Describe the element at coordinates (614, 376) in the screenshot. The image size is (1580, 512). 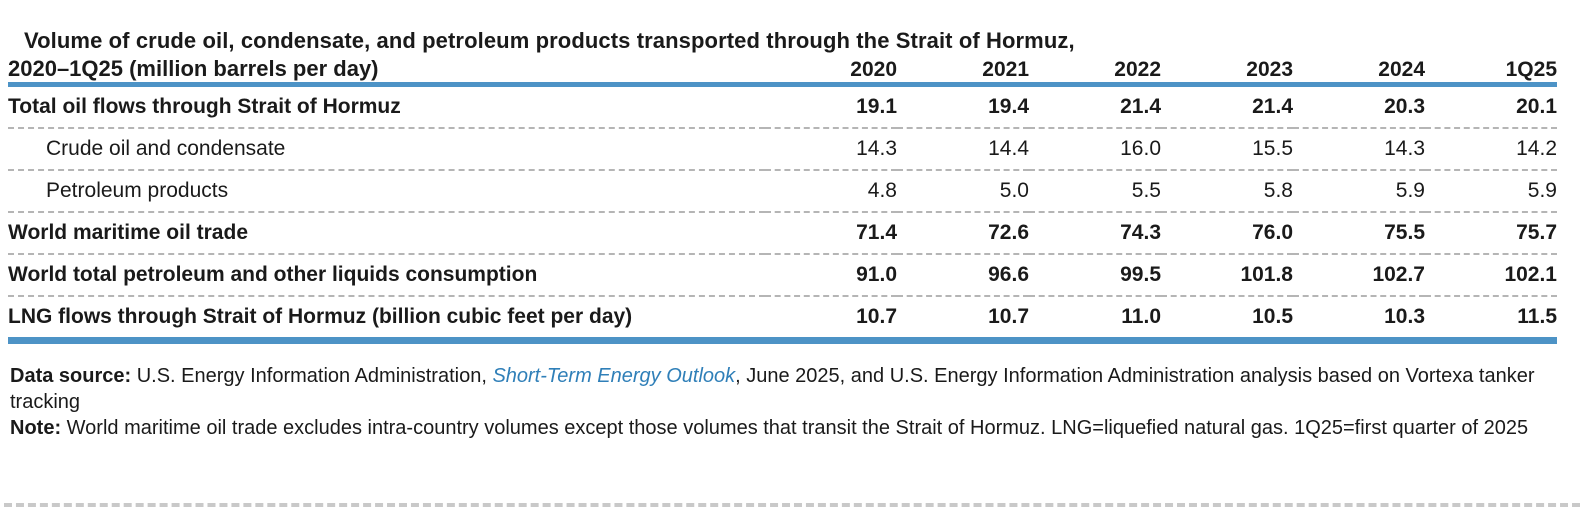
I see `short-term-energy-outlook-link: Short-Term Energy Outlook` at that location.